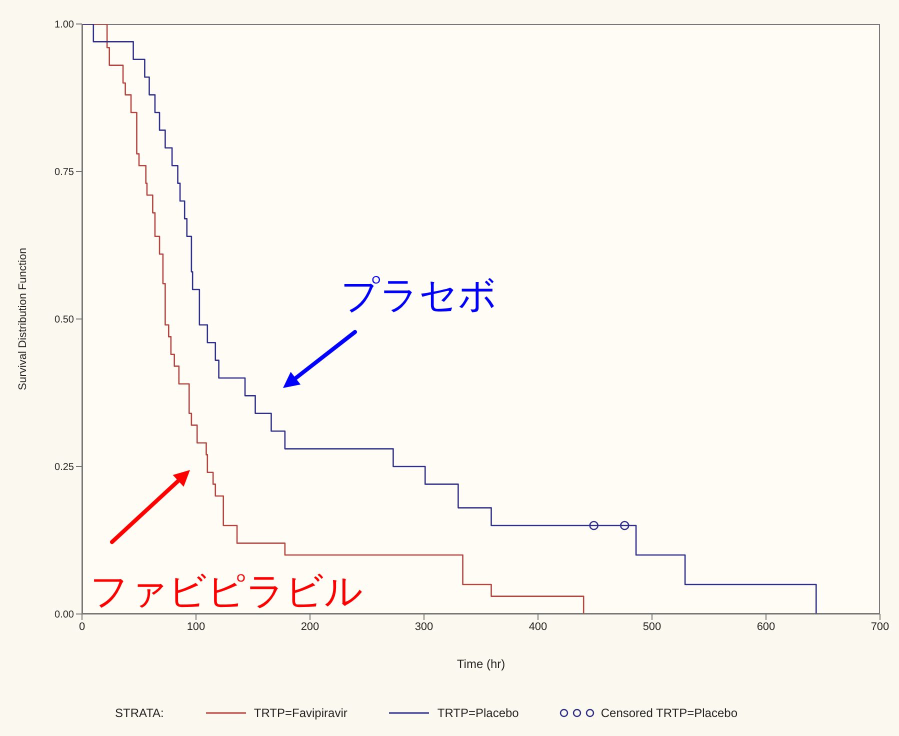 This screenshot has height=736, width=899. What do you see at coordinates (538, 626) in the screenshot?
I see `x-tick-label: 400` at bounding box center [538, 626].